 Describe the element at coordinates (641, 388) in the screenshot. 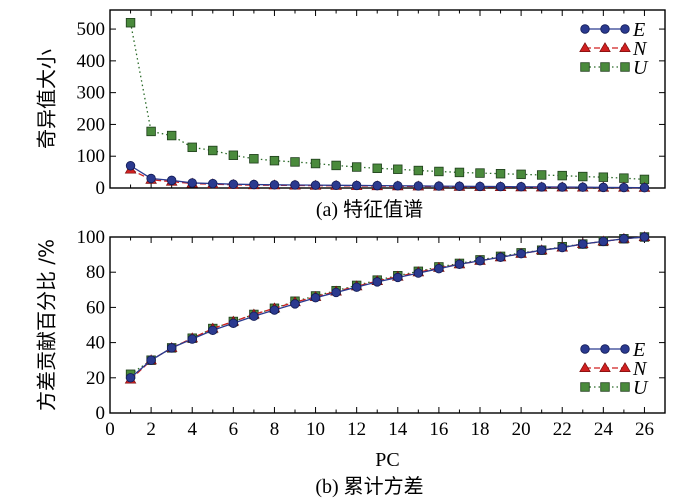

I see `legend-label-U: U` at that location.